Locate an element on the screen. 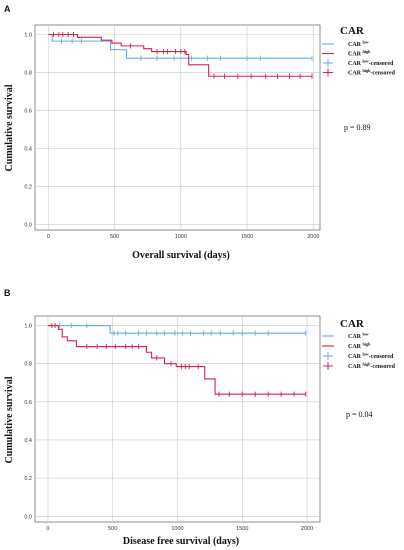 This screenshot has width=404, height=550. panel-b-curve-low is located at coordinates (176, 329).